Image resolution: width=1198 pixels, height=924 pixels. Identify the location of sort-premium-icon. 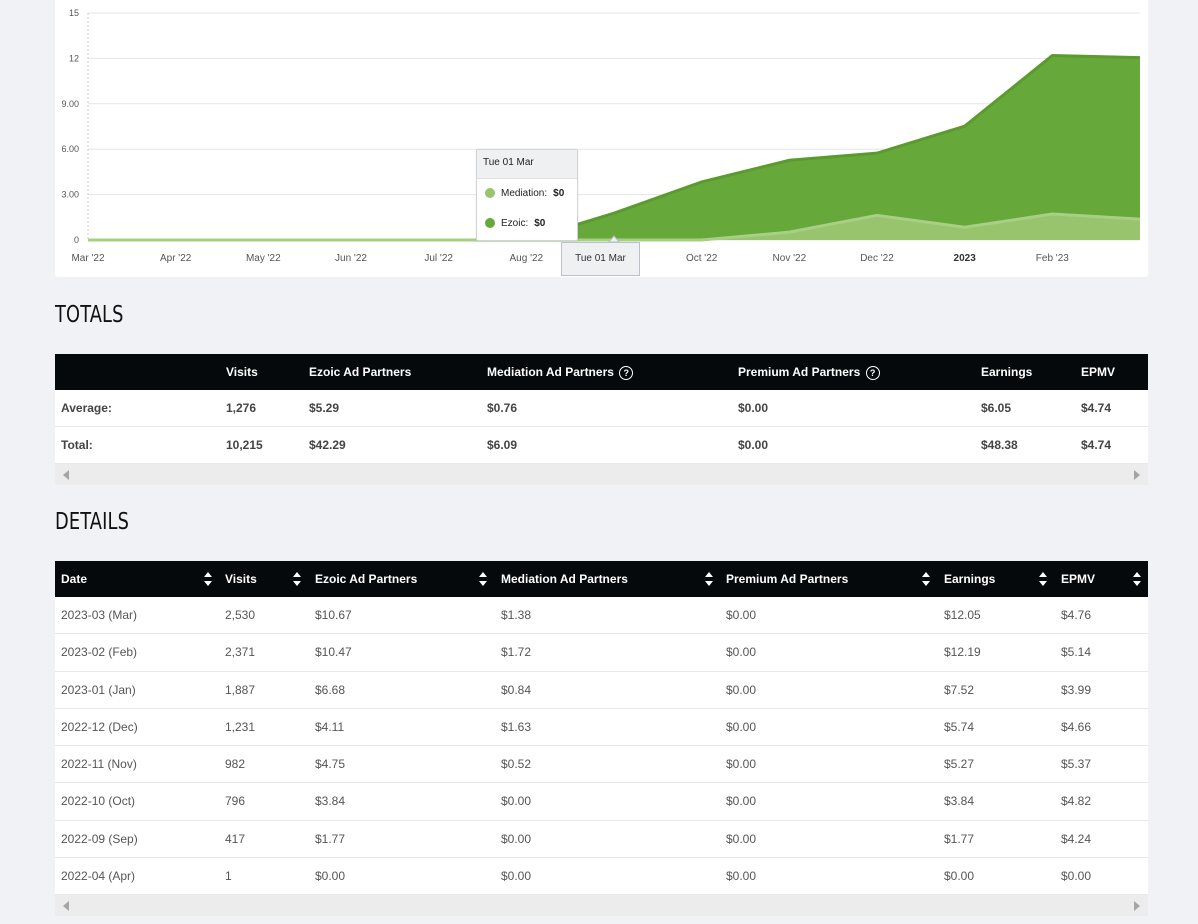
(926, 579).